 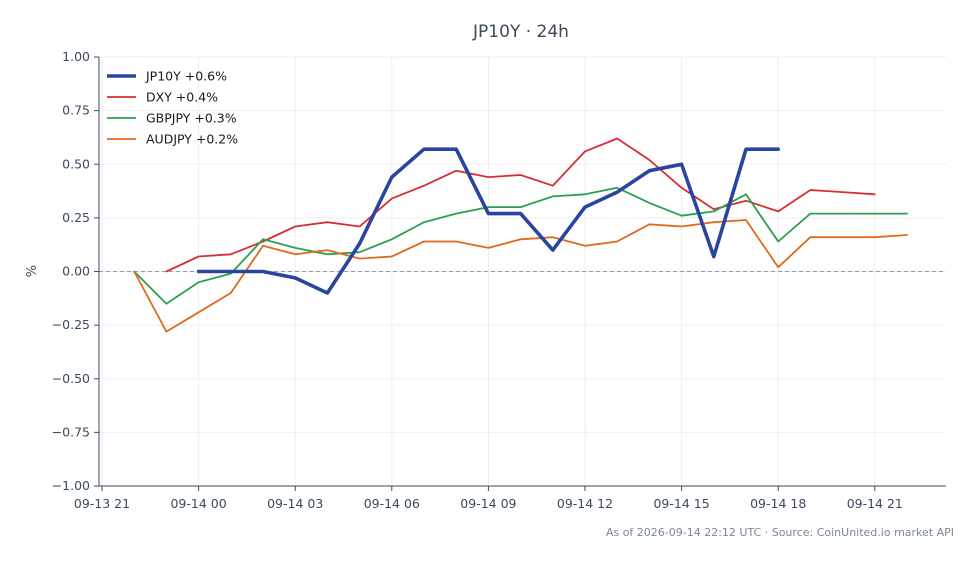 I want to click on x-tick-label: 09-14 09, so click(x=488, y=503).